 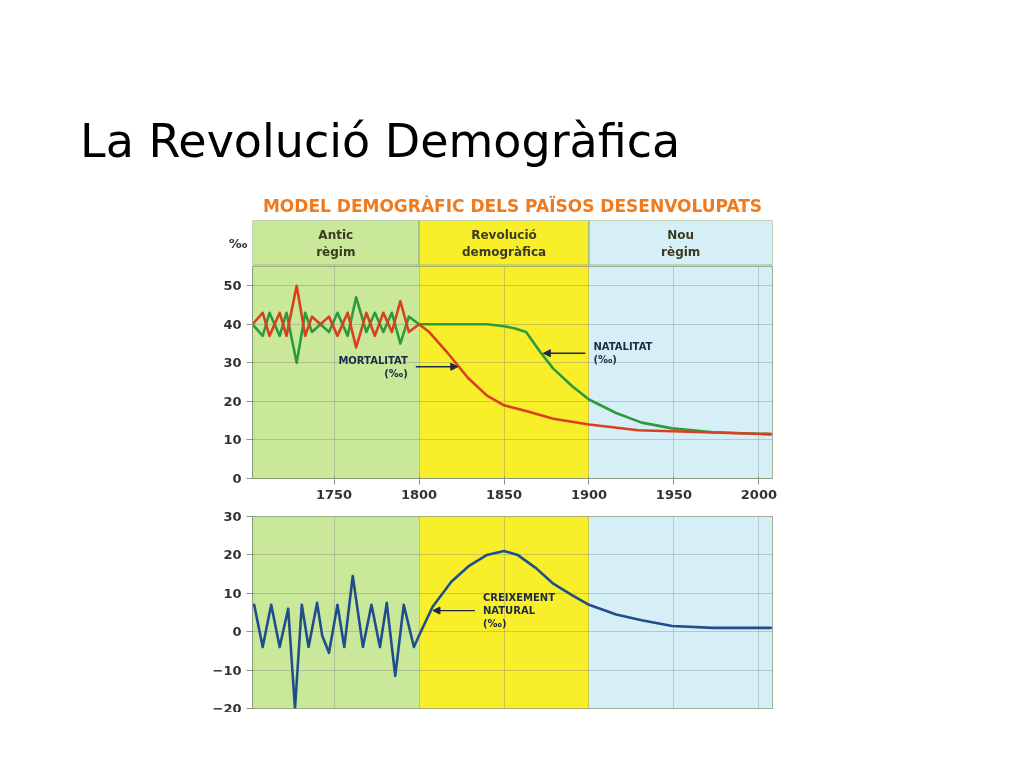 What do you see at coordinates (504, 243) in the screenshot?
I see `band-label: Revolució demogràfica` at bounding box center [504, 243].